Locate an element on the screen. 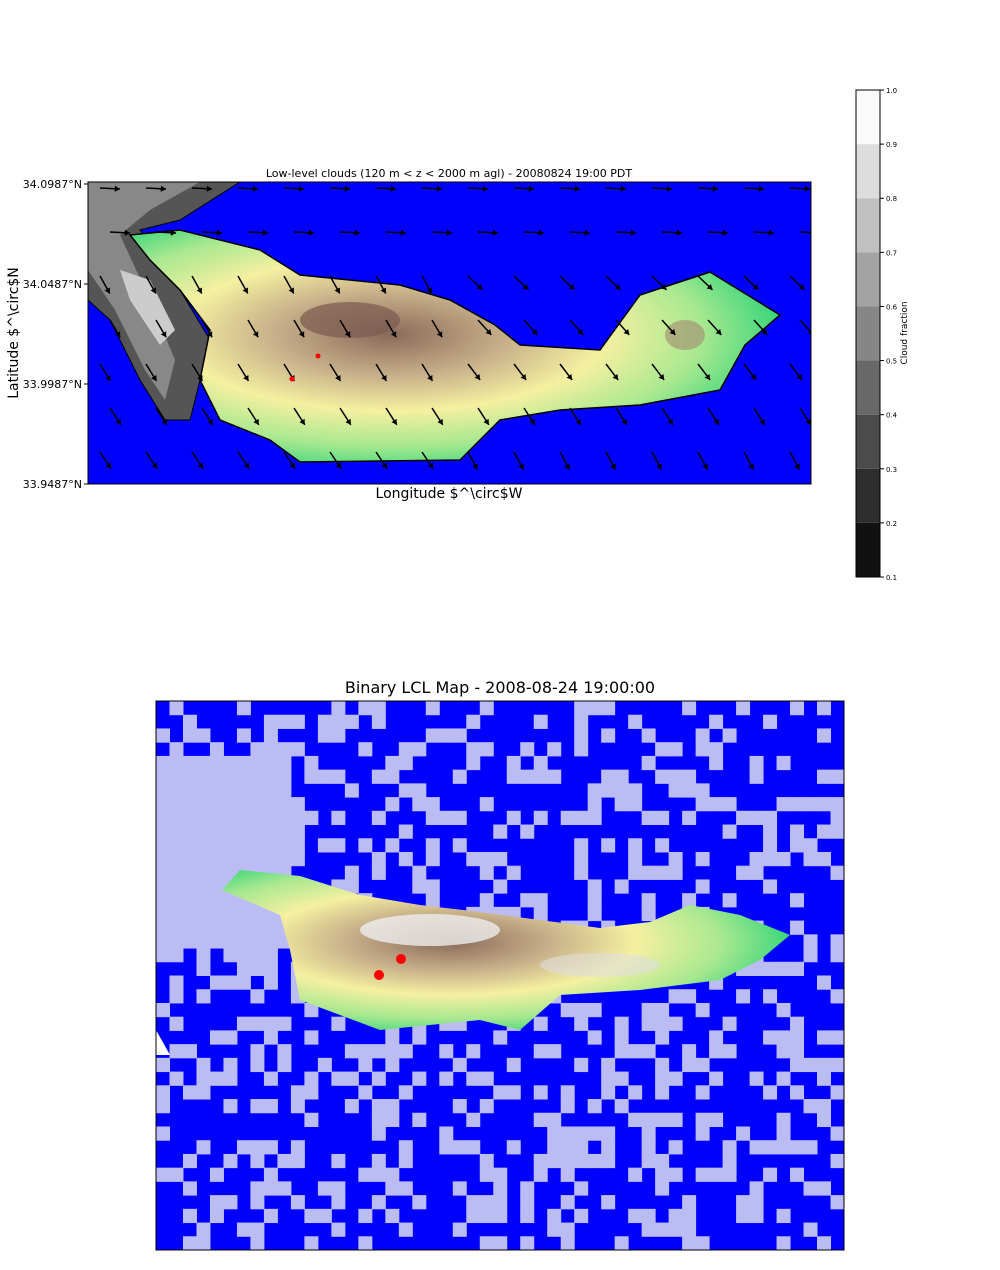  y-tick-label: 33.9487°N is located at coordinates (52, 484).